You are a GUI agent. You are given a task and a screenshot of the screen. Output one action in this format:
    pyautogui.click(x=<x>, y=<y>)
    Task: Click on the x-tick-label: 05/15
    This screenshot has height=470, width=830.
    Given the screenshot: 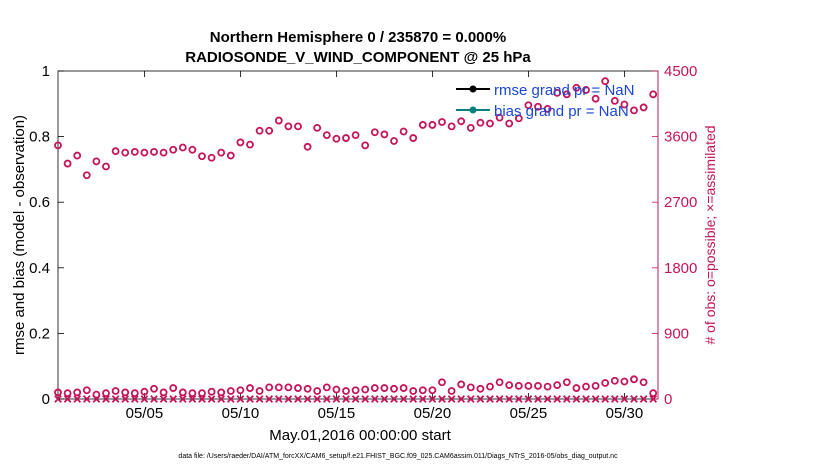 What is the action you would take?
    pyautogui.click(x=337, y=413)
    